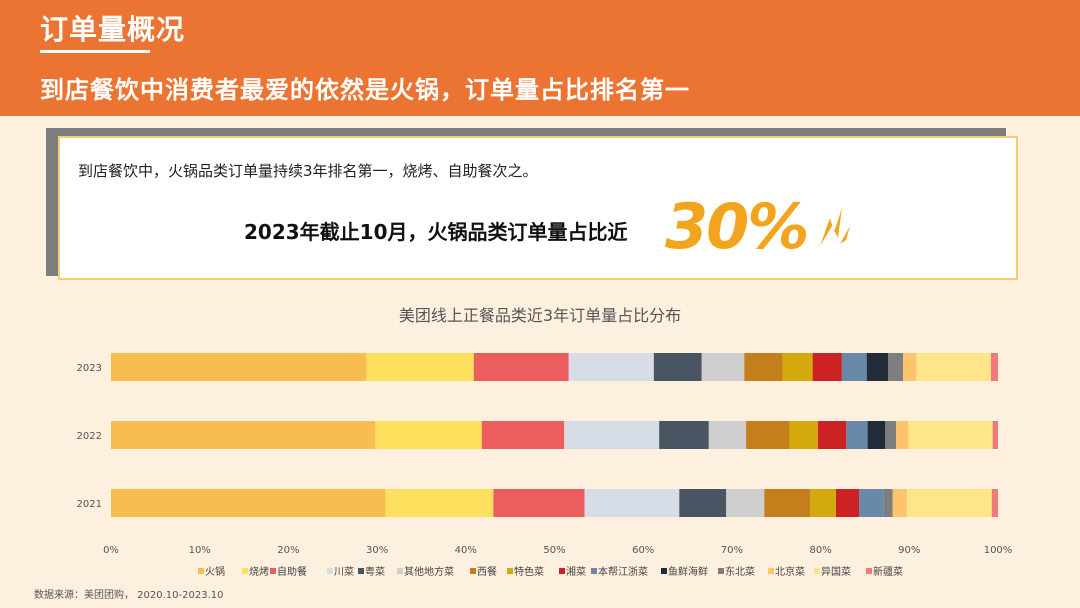  Describe the element at coordinates (688, 571) in the screenshot. I see `legend-label: 鱼鲜海鲜` at that location.